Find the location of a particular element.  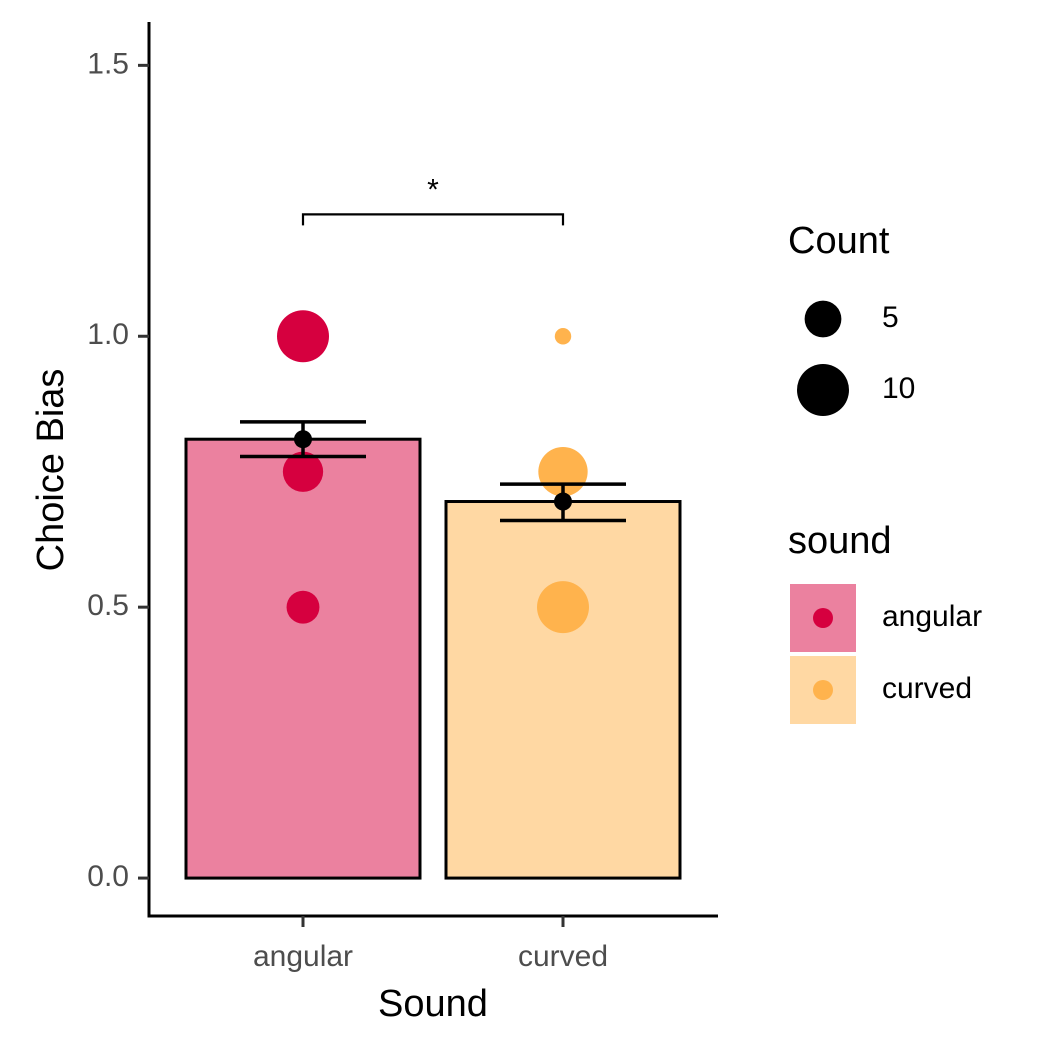

mean-point-angular is located at coordinates (303, 439).